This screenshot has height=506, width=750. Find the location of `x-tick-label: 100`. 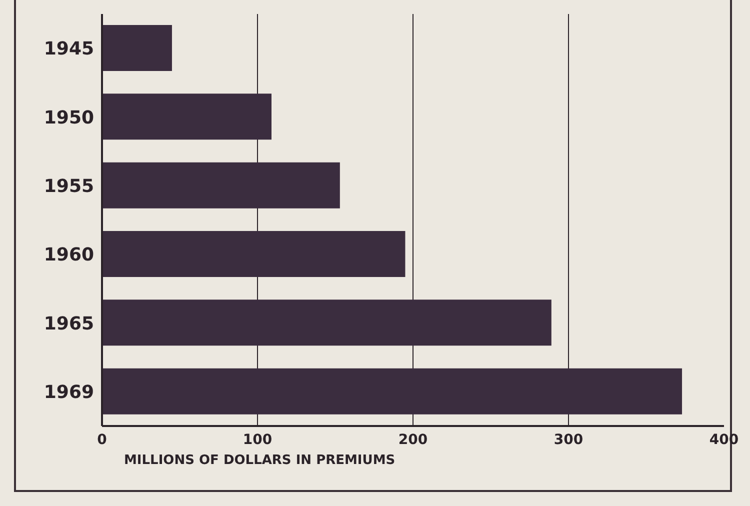

x-tick-label: 100 is located at coordinates (257, 440).